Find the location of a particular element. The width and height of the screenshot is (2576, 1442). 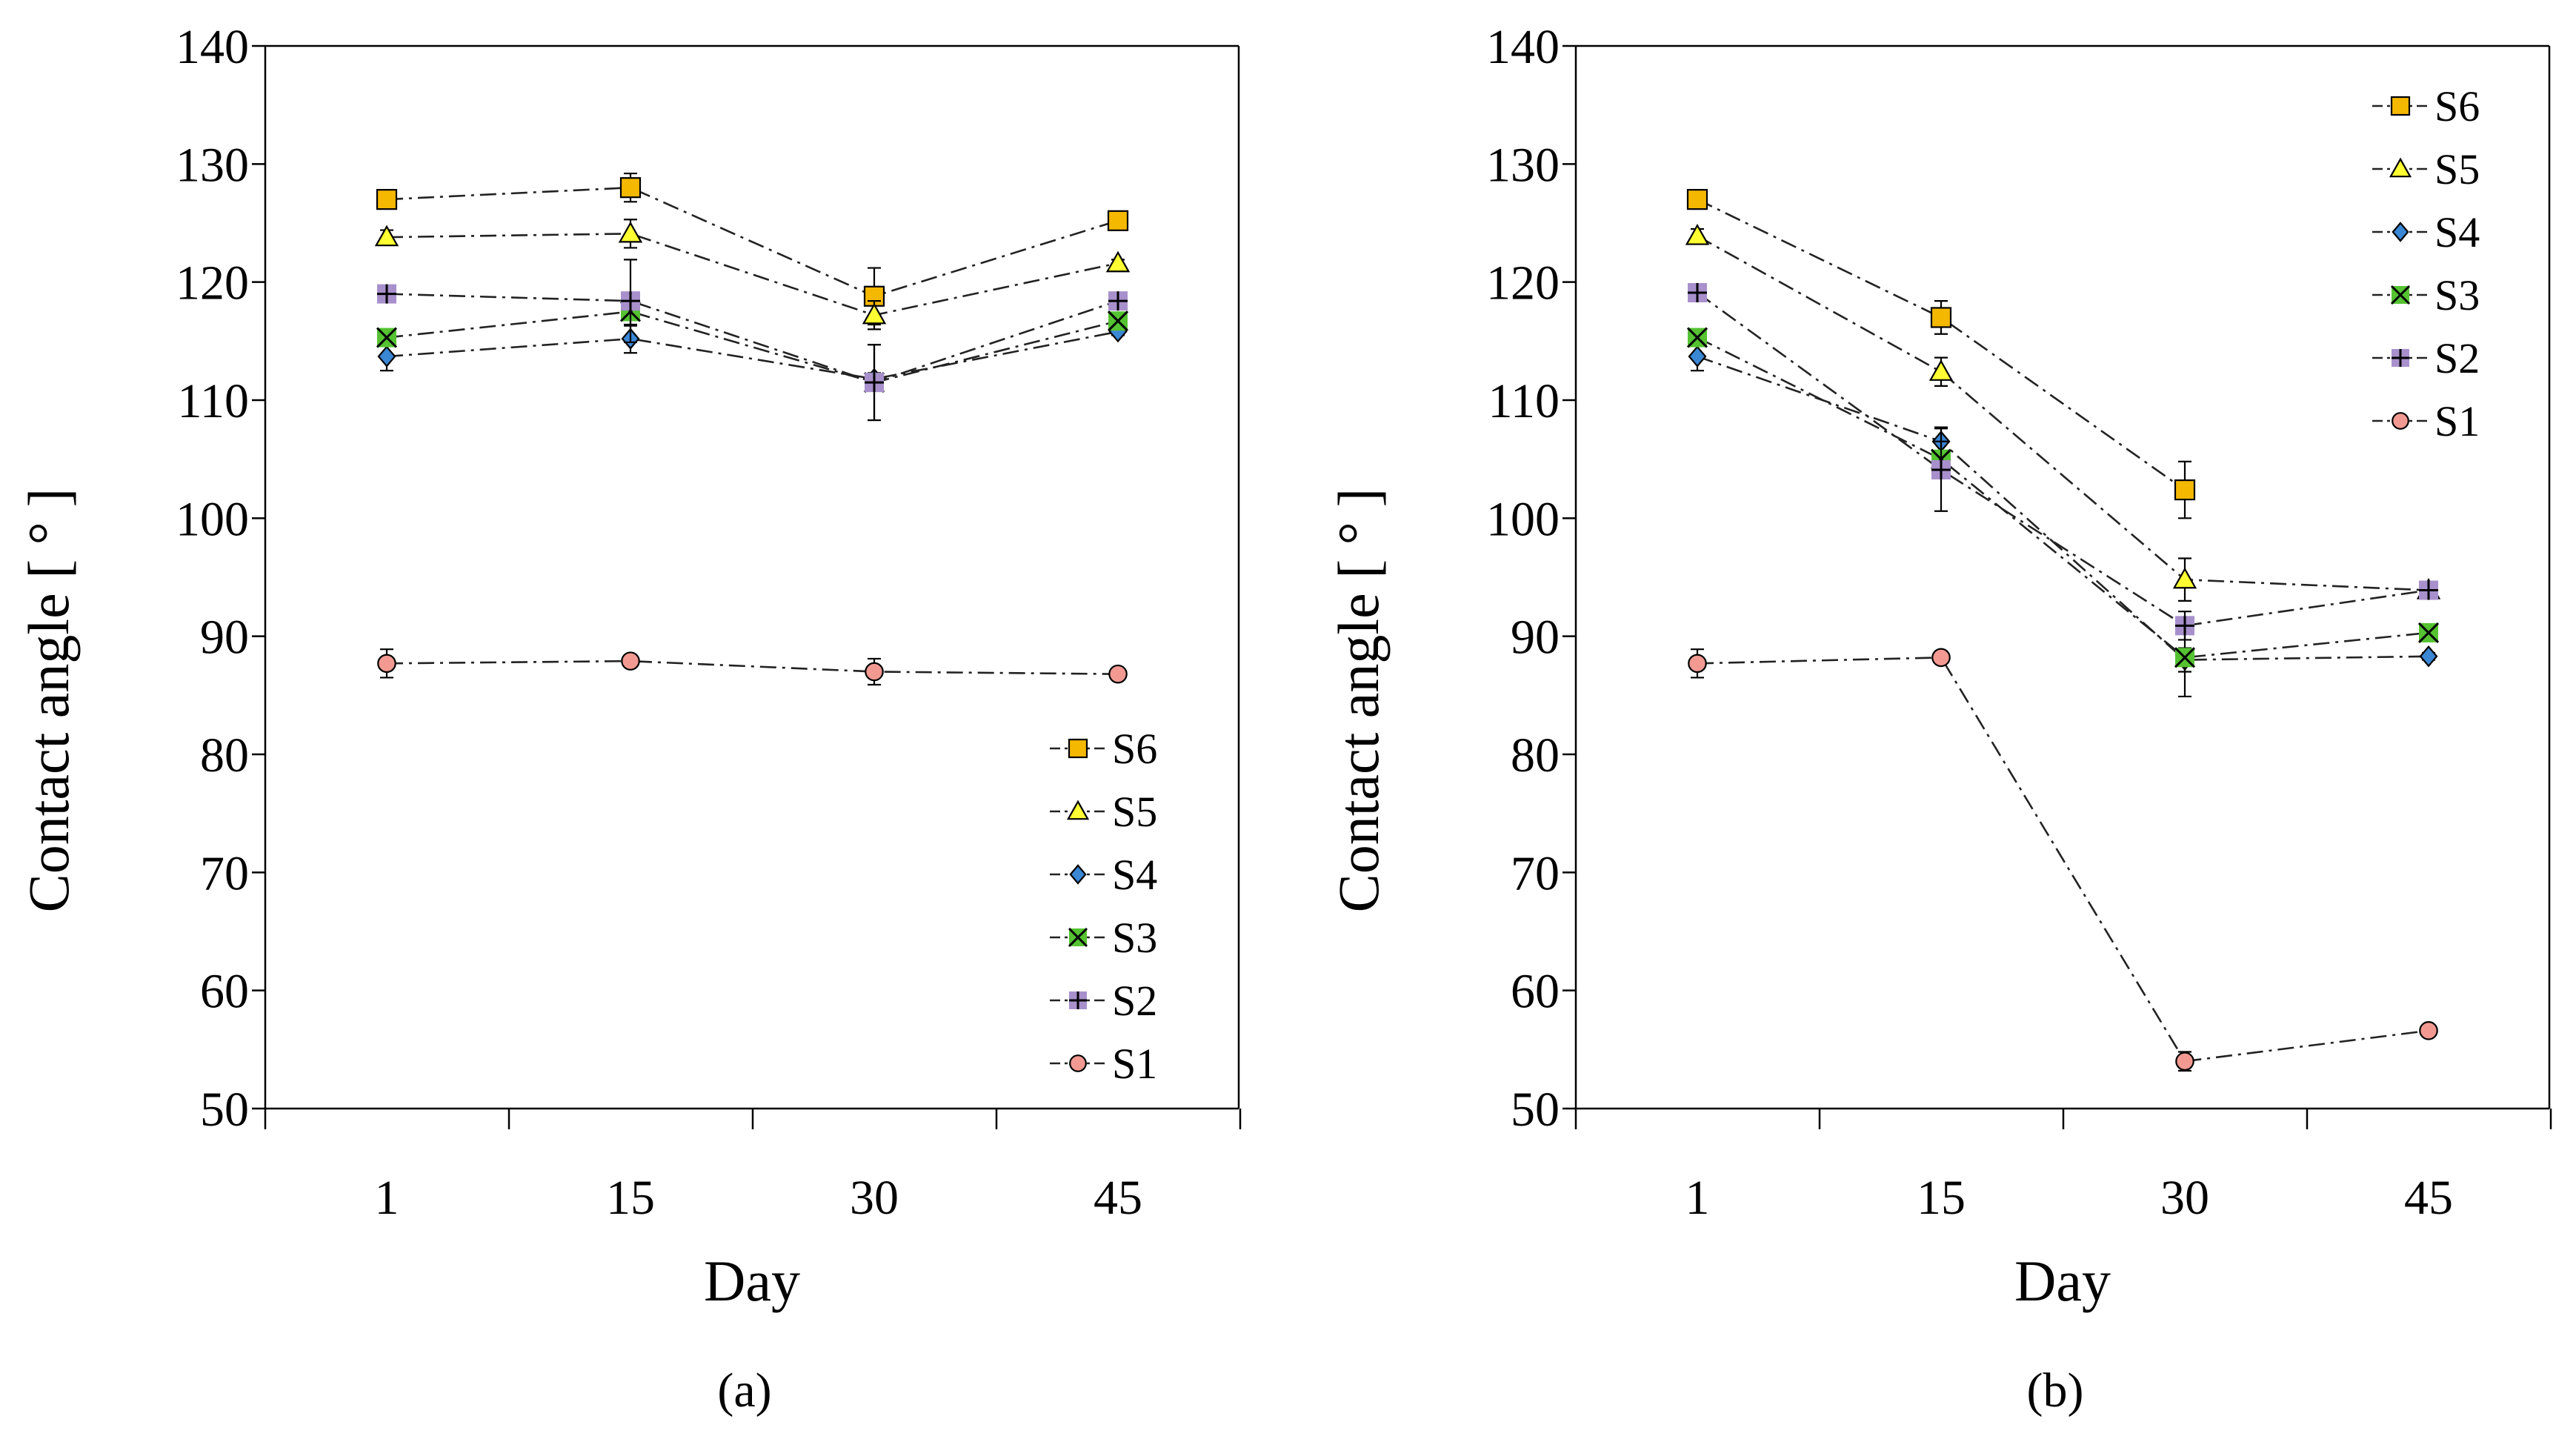

series-layer is located at coordinates (752, 429).